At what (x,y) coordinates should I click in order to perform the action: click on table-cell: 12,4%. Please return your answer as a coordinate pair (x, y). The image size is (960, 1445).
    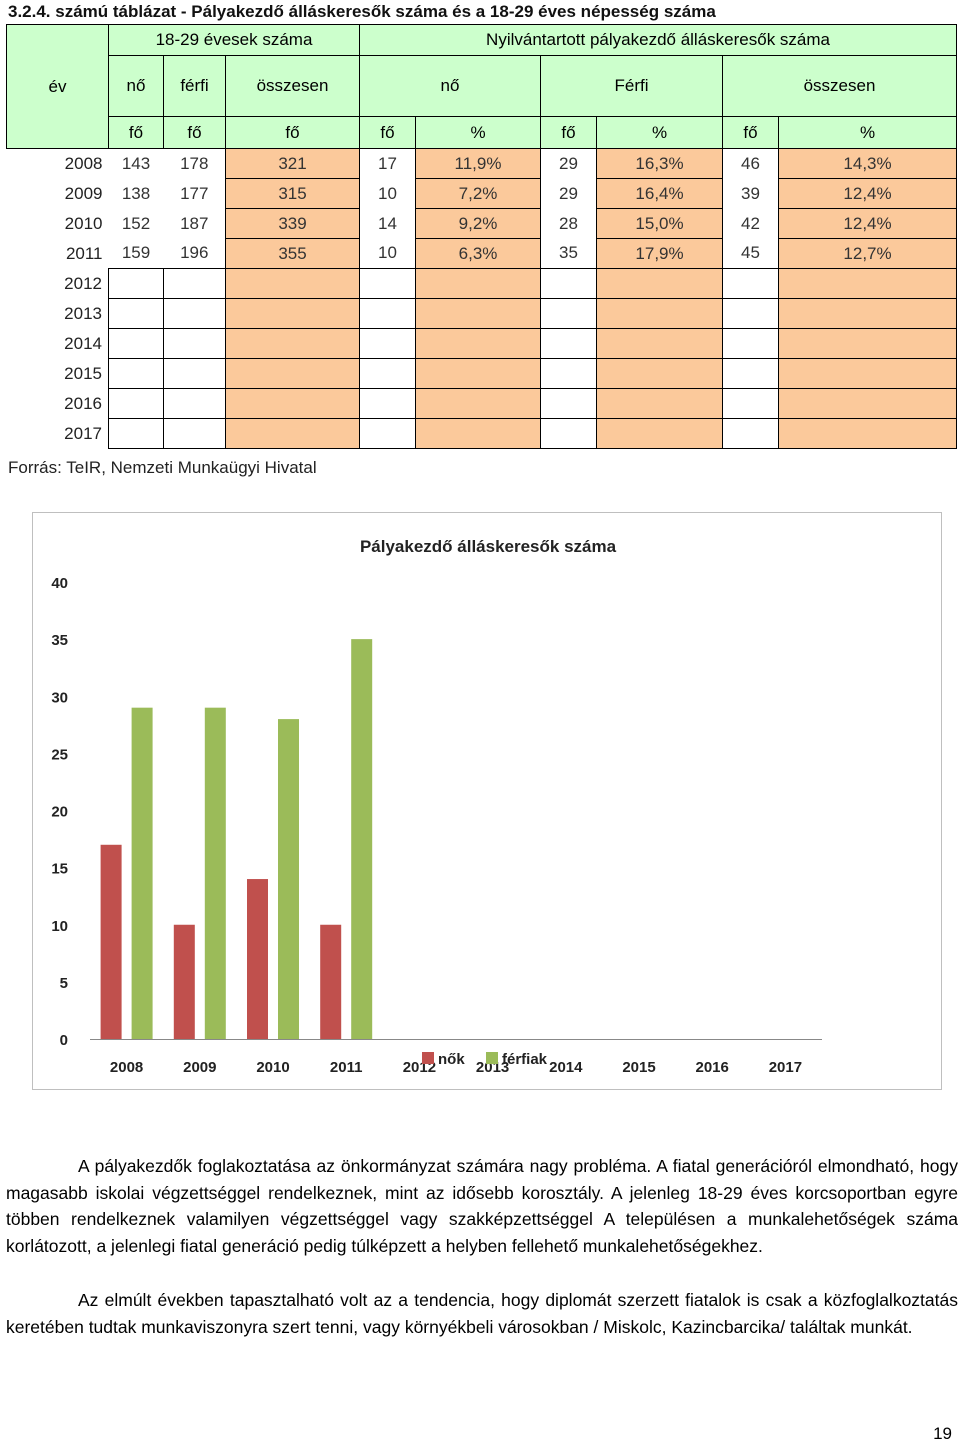
    Looking at the image, I should click on (868, 223).